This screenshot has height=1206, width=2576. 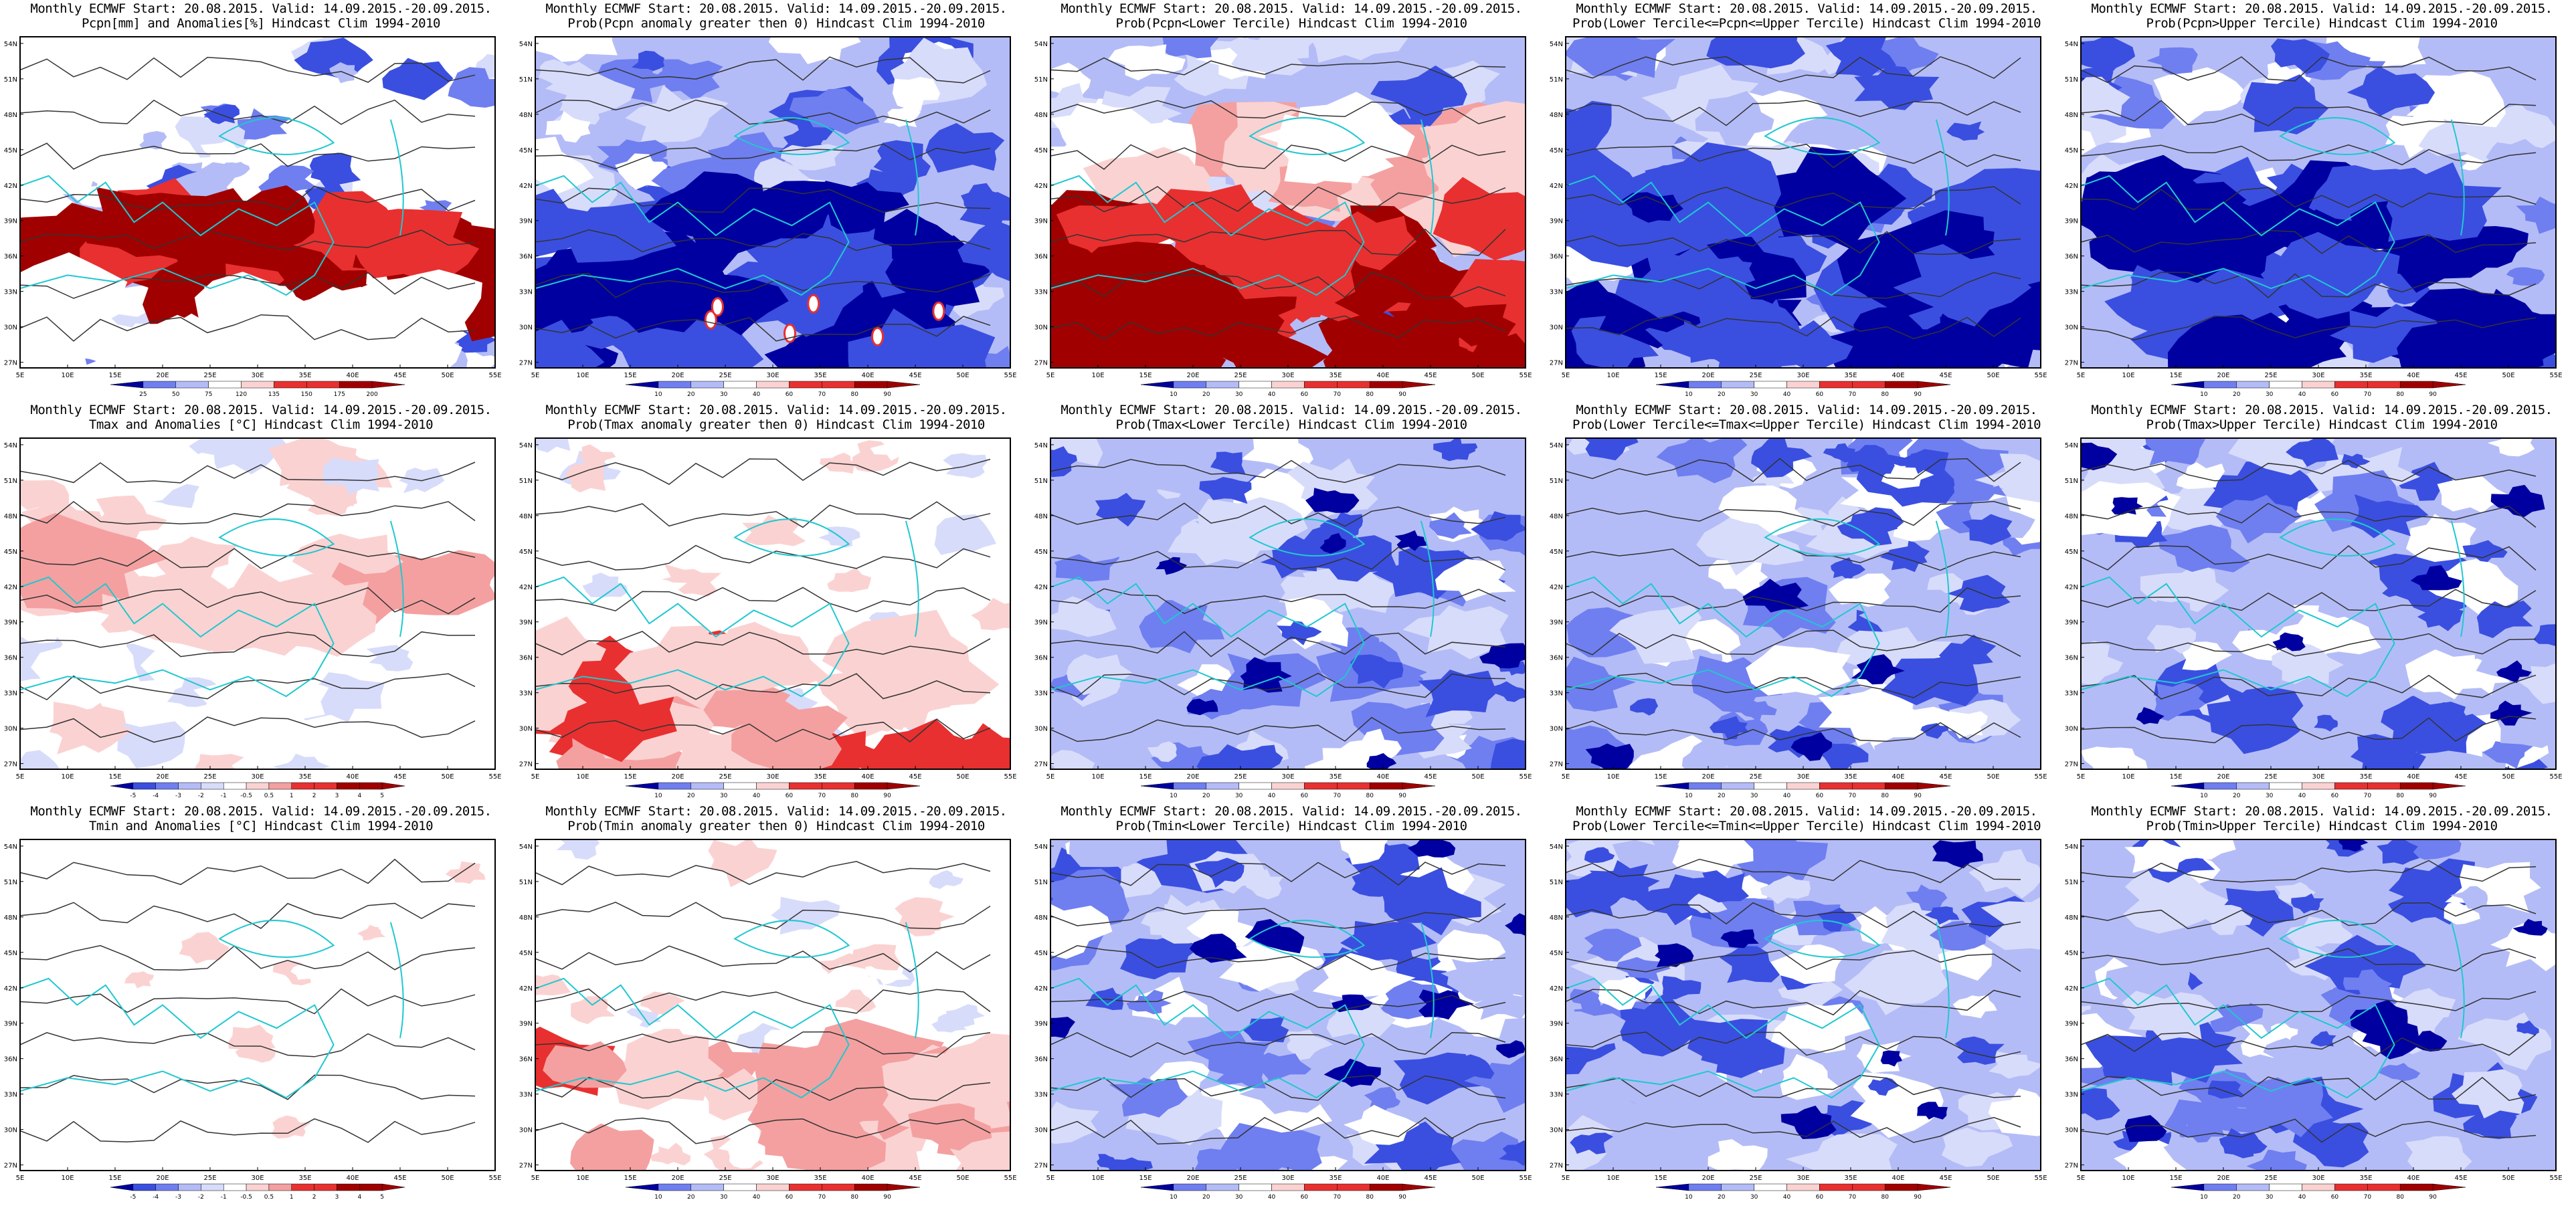 I want to click on colorbar-label: 20, so click(x=691, y=796).